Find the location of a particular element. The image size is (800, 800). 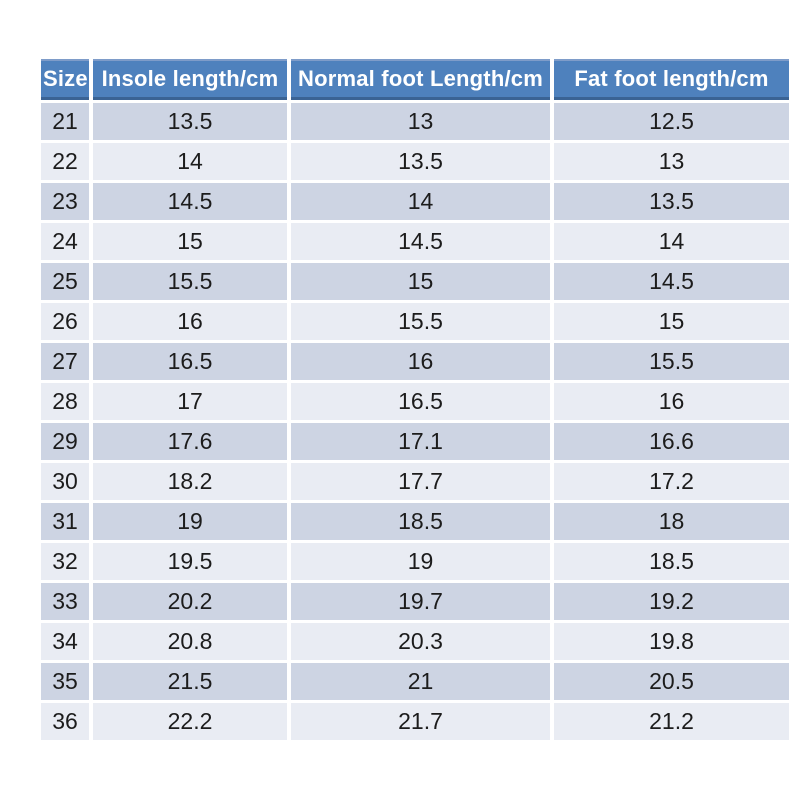

table-row: 34 20.8 20.3 19.8 is located at coordinates (415, 641).